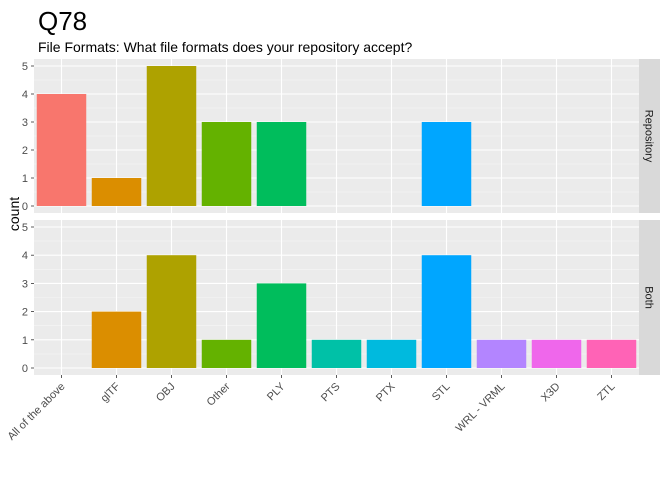 Image resolution: width=672 pixels, height=480 pixels. Describe the element at coordinates (61, 150) in the screenshot. I see `bar-all-of-the-above` at that location.